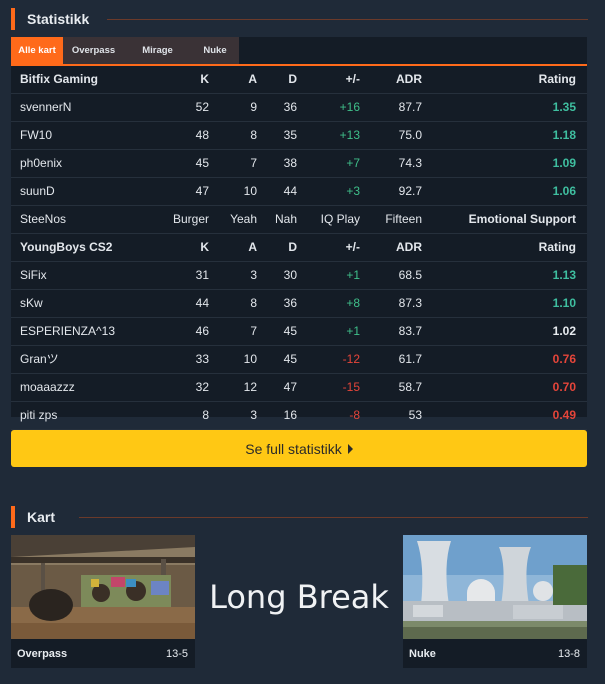 This screenshot has width=605, height=684. Describe the element at coordinates (66, 247) in the screenshot. I see `team2-name: YoungBoys CS2` at that location.